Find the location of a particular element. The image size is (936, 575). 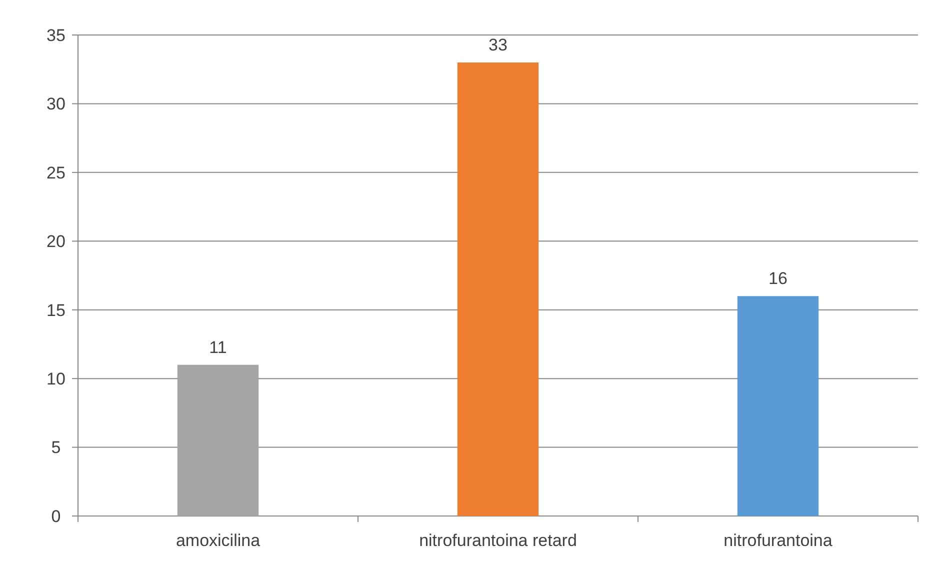

y-tick-label: 5 is located at coordinates (56, 448).